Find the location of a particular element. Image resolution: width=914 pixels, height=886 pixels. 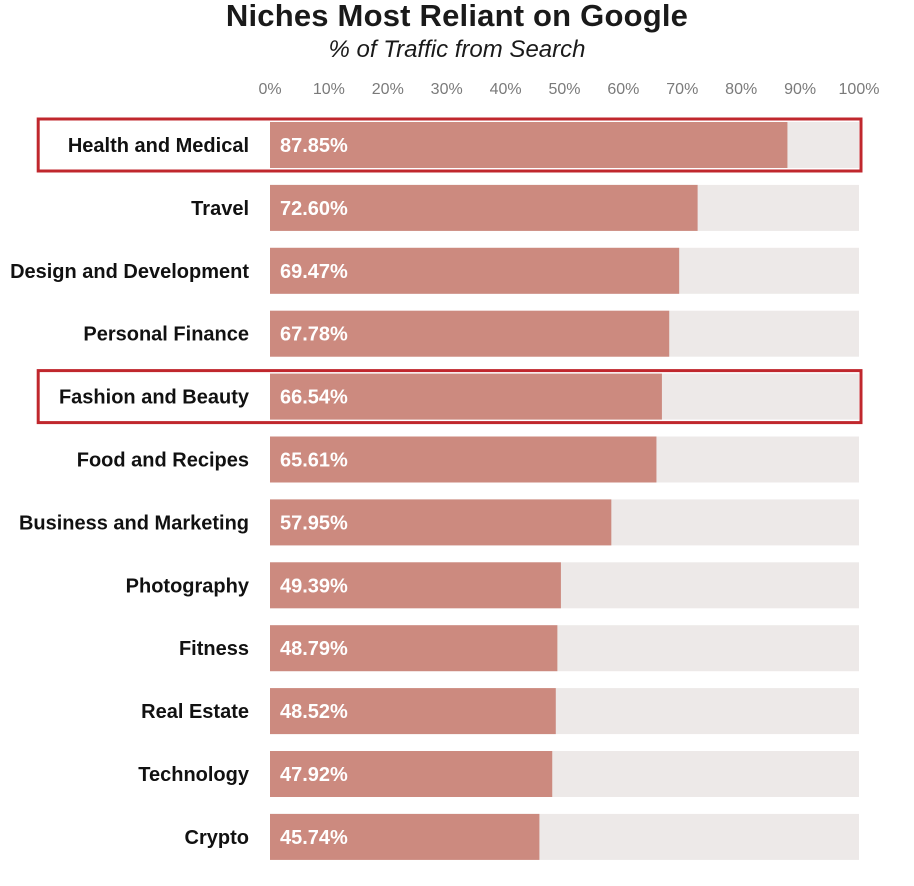

category-label: Fitness is located at coordinates (214, 649).